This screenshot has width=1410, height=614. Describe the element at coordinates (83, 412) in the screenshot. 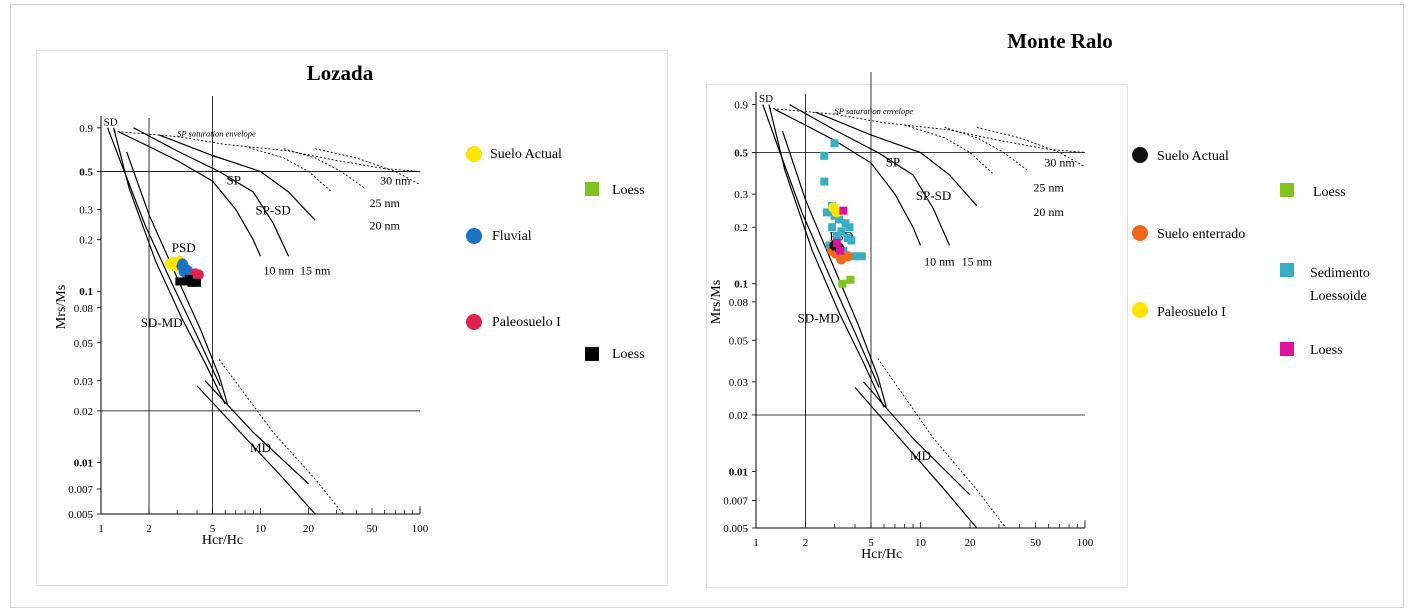

I see `lozada-y-tick-label: 0.02` at that location.